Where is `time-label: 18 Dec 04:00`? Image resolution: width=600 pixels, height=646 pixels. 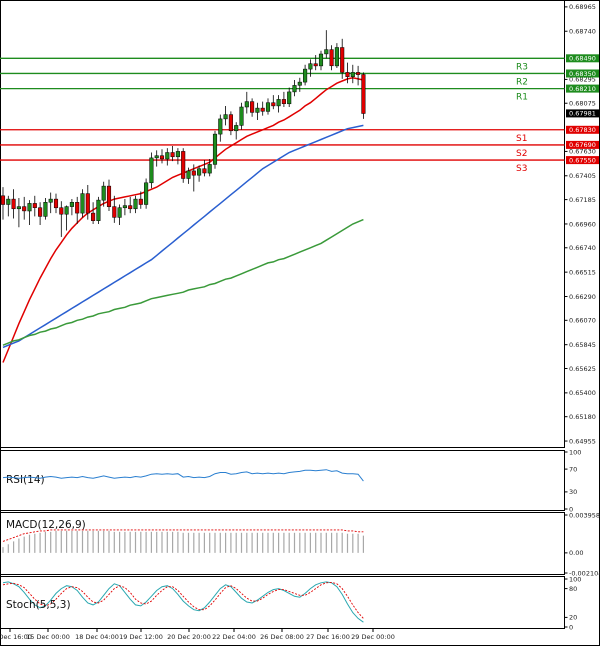
time-label: 18 Dec 04:00 is located at coordinates (97, 637).